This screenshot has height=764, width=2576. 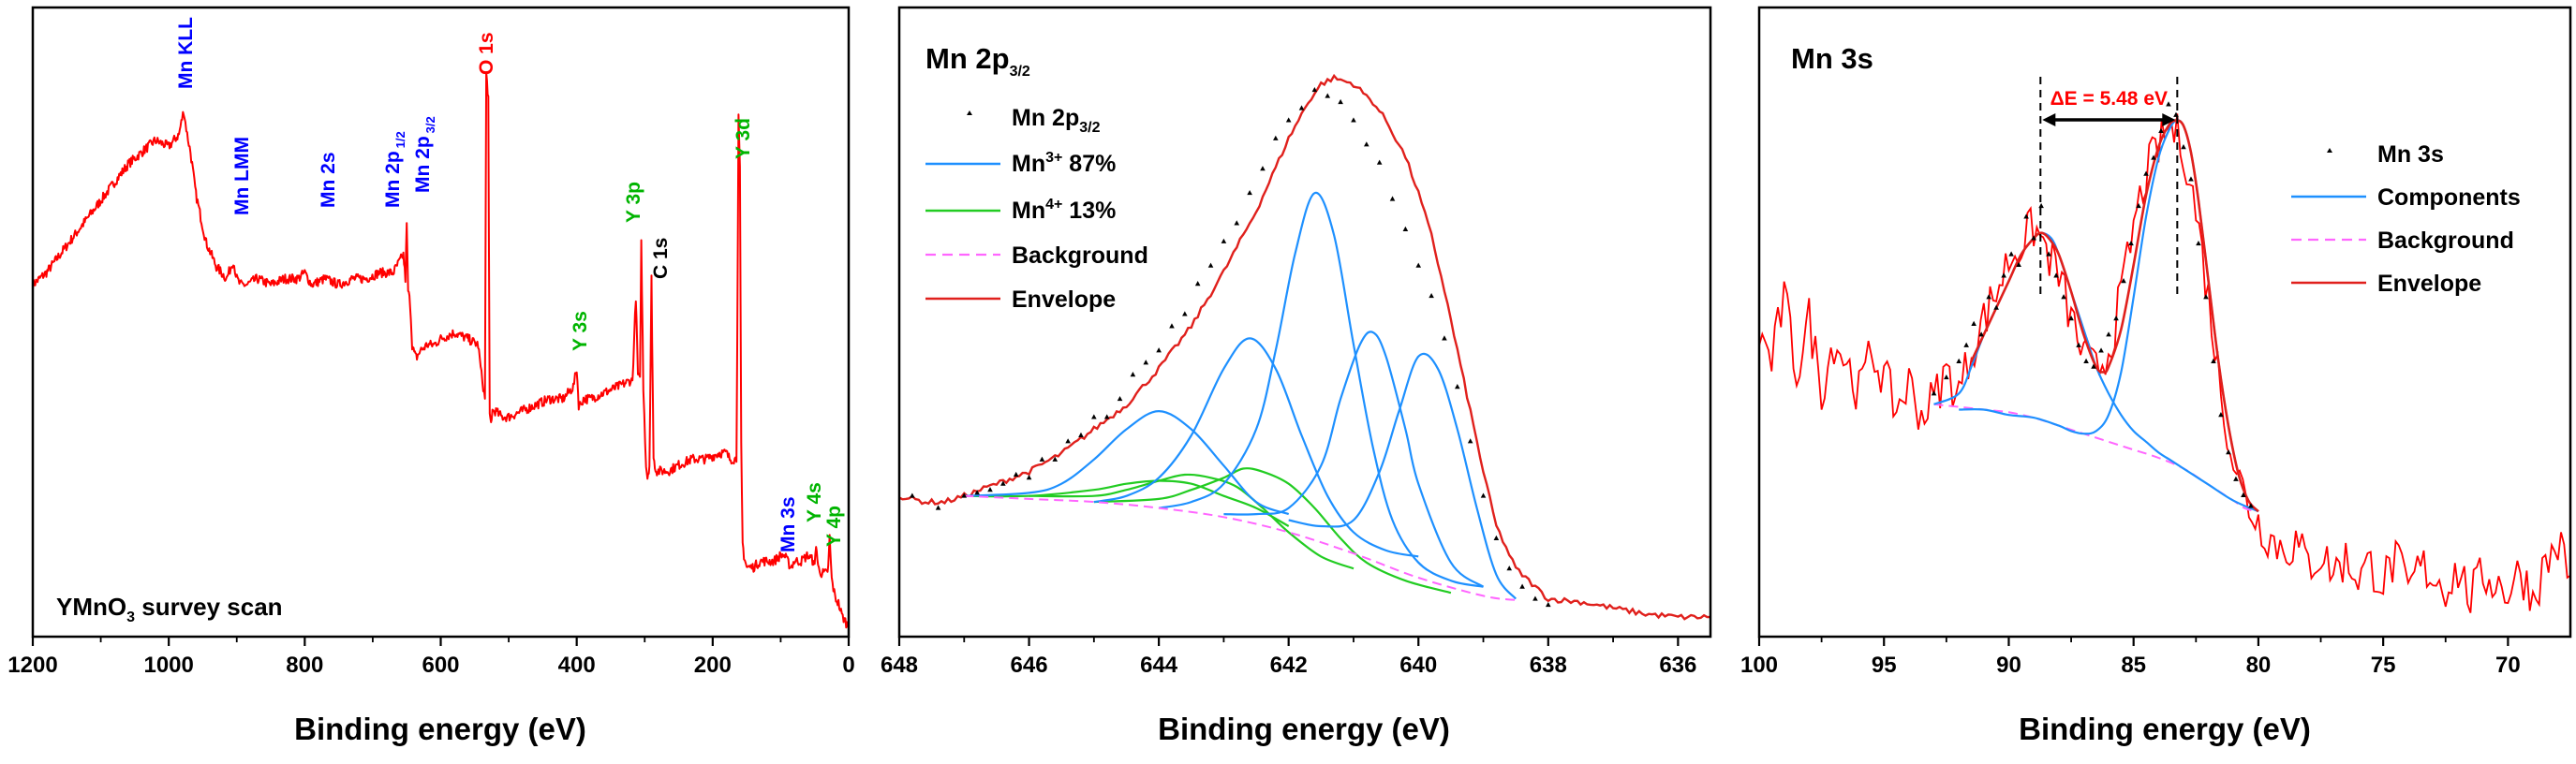 What do you see at coordinates (2508, 665) in the screenshot?
I see `x-tick-label: 70` at bounding box center [2508, 665].